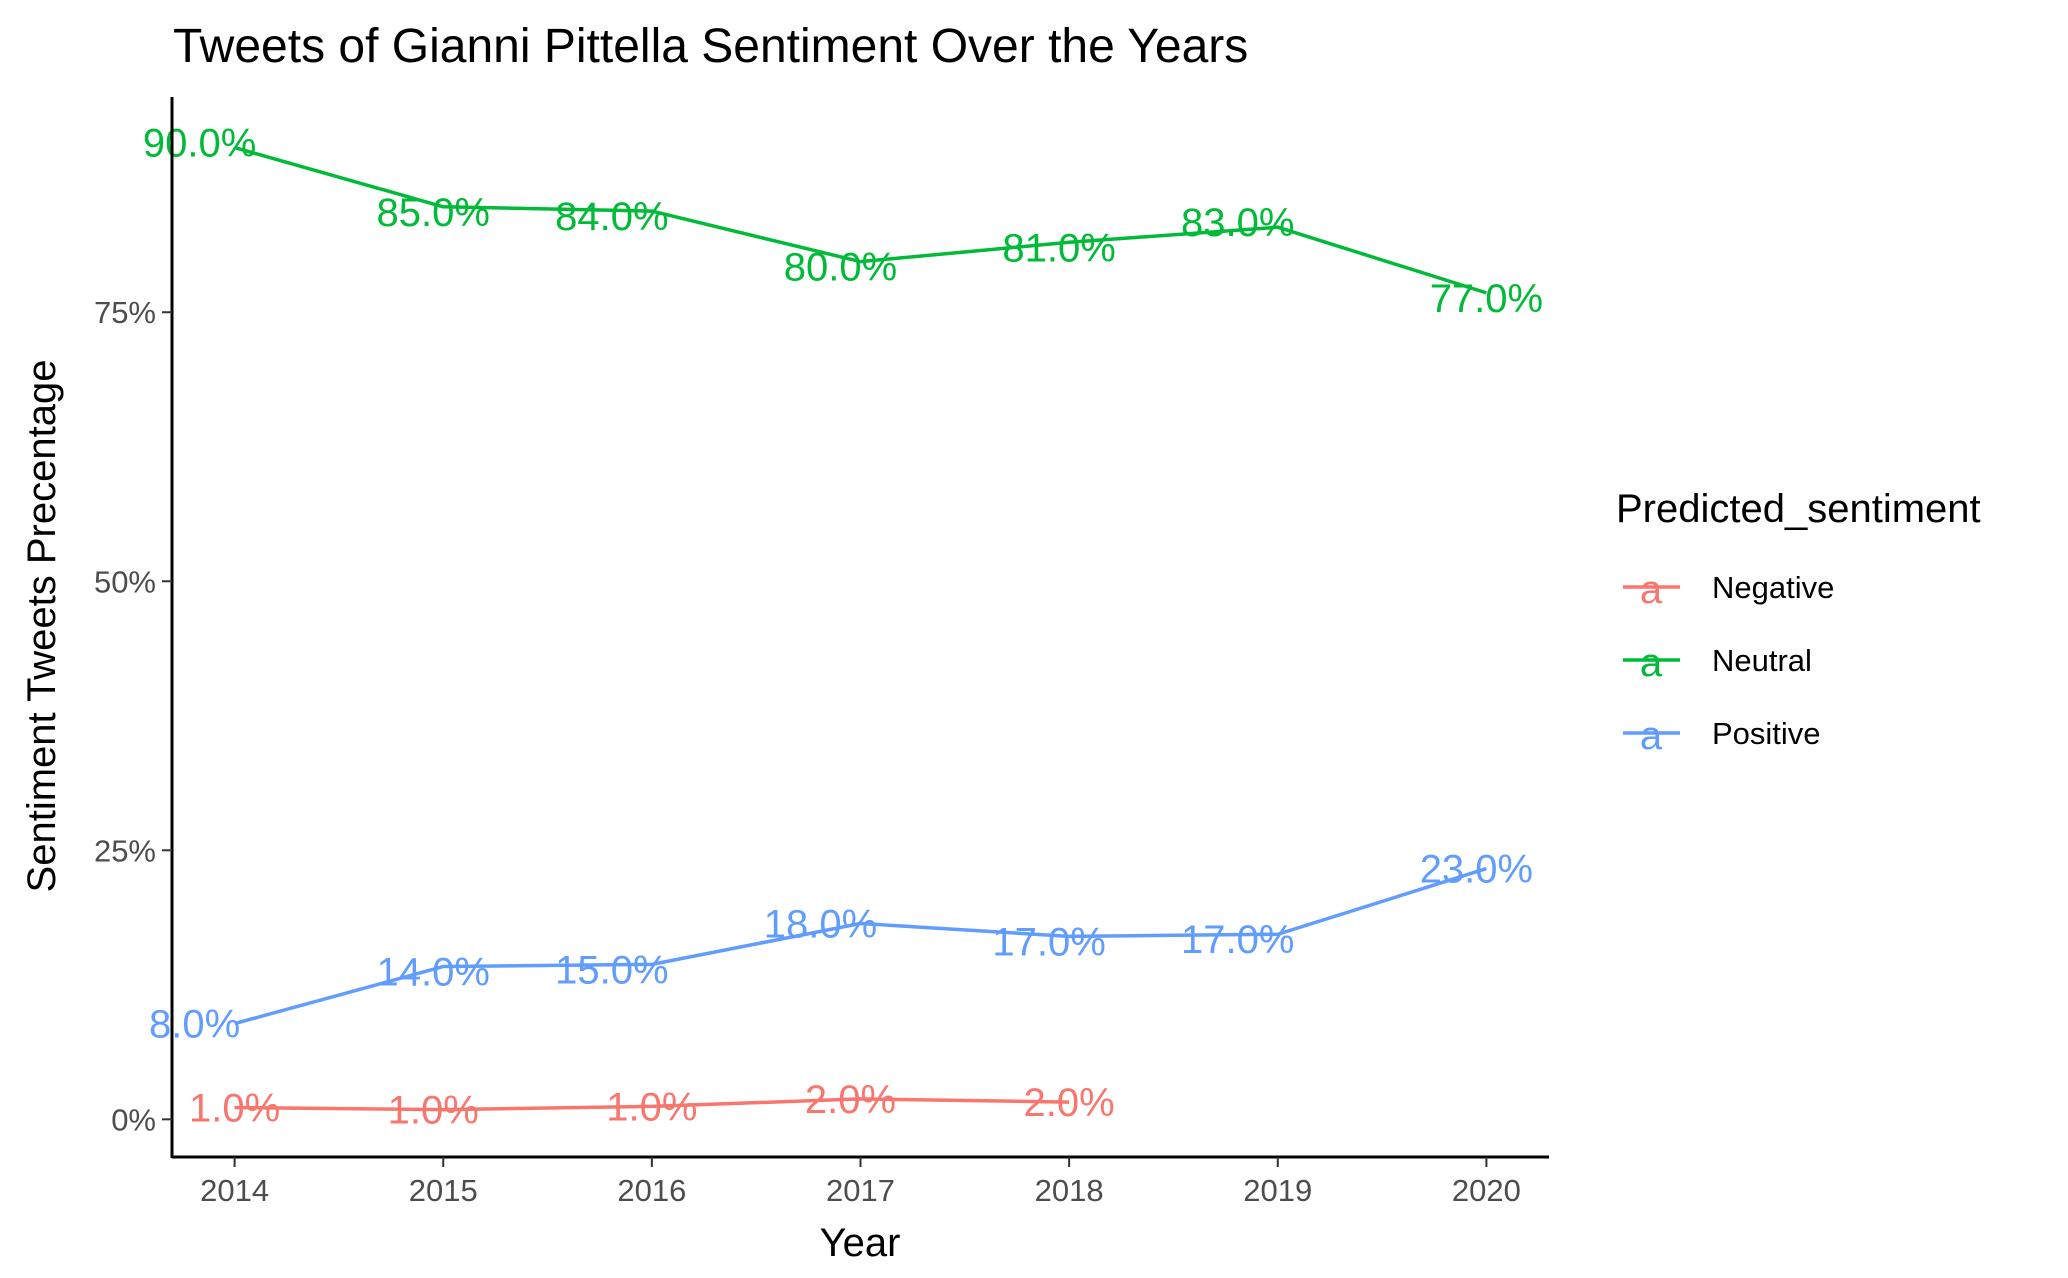 The image size is (2068, 1278). I want to click on series-line-positive, so click(860, 946).